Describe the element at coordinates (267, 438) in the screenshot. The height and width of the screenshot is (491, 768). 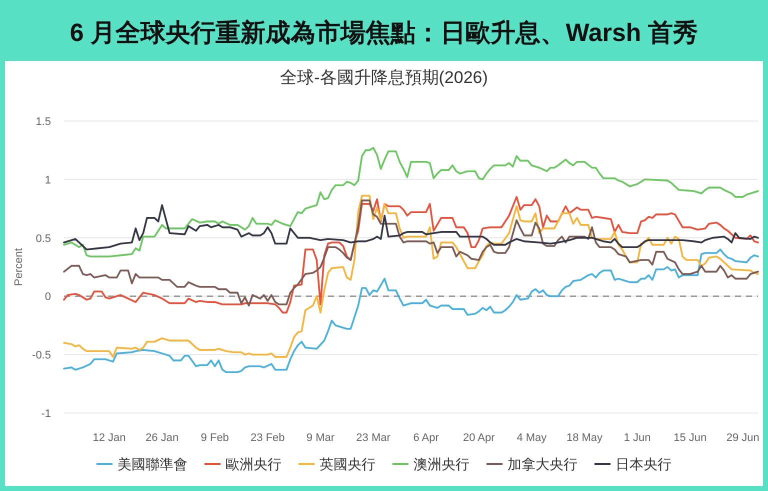
I see `x-tick-label: 23 Feb` at that location.